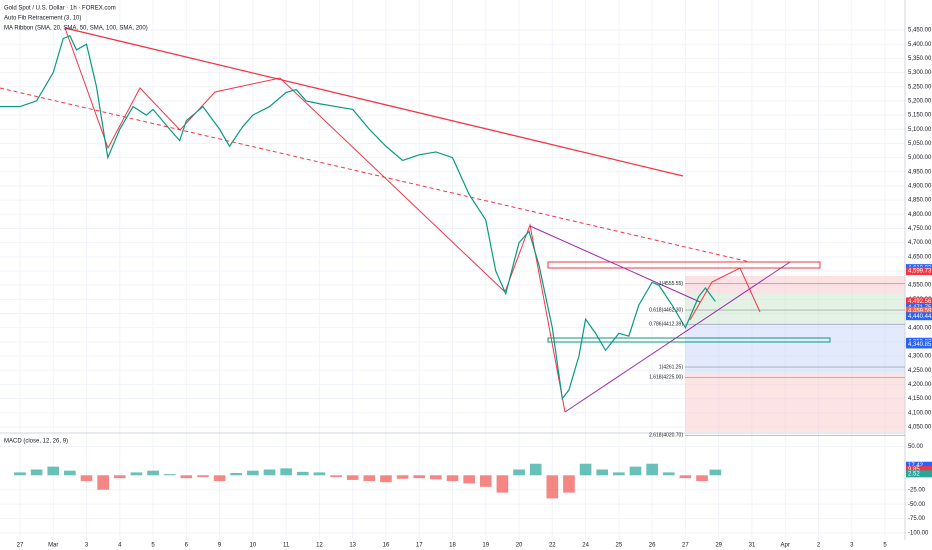 This screenshot has width=932, height=550. Describe the element at coordinates (386, 546) in the screenshot. I see `x-tick-label: 16` at that location.